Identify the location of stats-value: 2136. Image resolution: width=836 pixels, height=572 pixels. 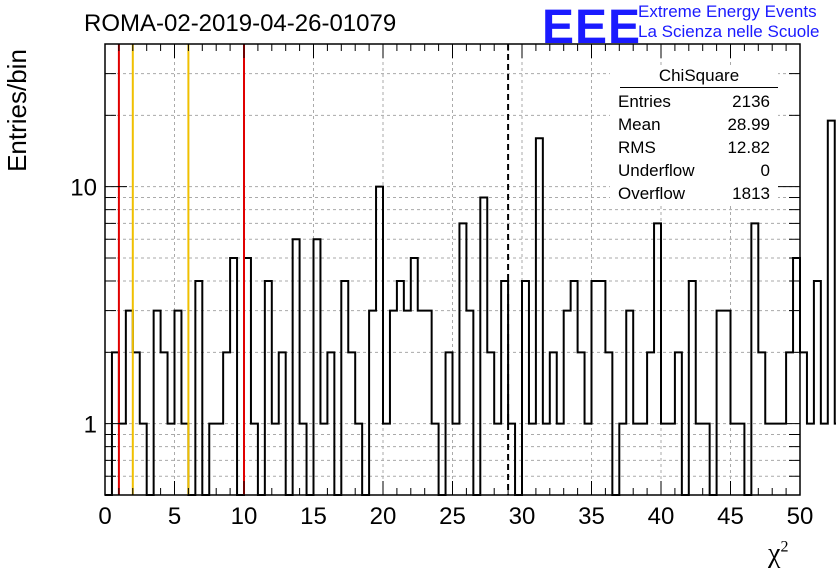
(751, 101).